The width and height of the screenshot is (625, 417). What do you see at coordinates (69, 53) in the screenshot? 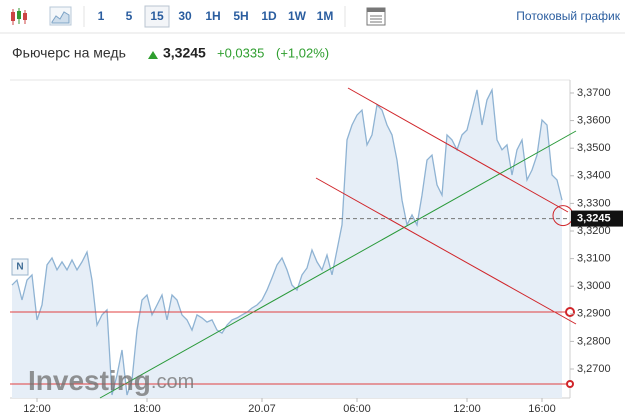
I see `instrument-title: Фьючерс на медь` at bounding box center [69, 53].